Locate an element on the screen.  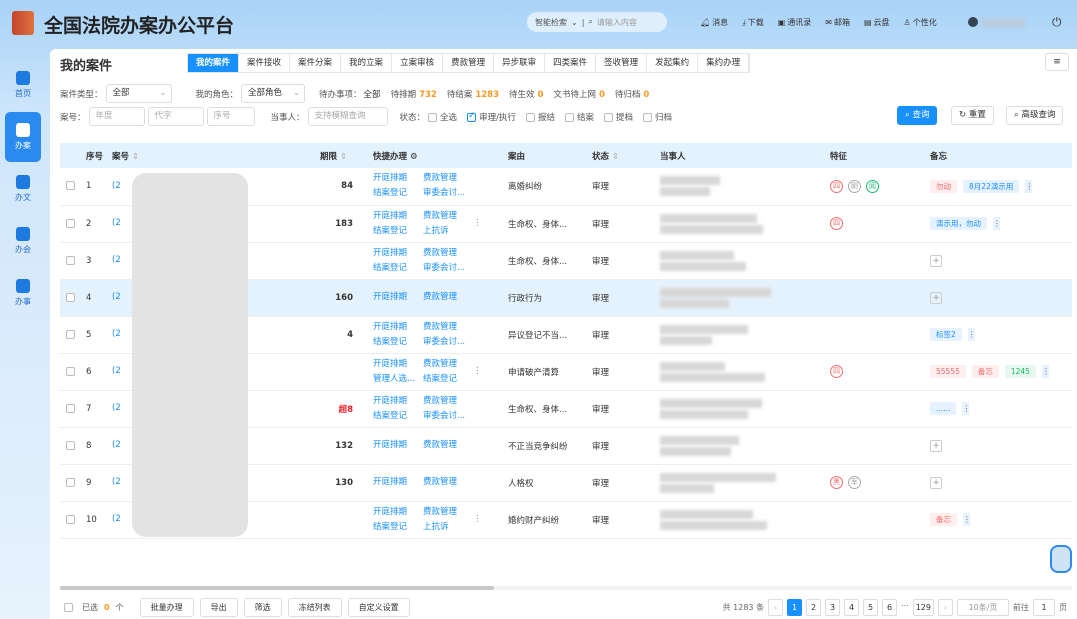
role-select: 全部角色 ⌄ is located at coordinates (273, 93).